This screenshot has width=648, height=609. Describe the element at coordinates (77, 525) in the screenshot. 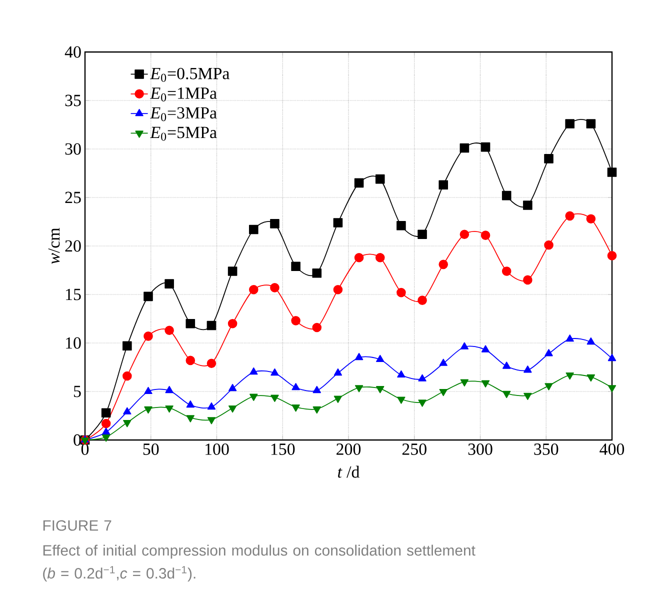

I see `caption: FIGURE 7` at that location.